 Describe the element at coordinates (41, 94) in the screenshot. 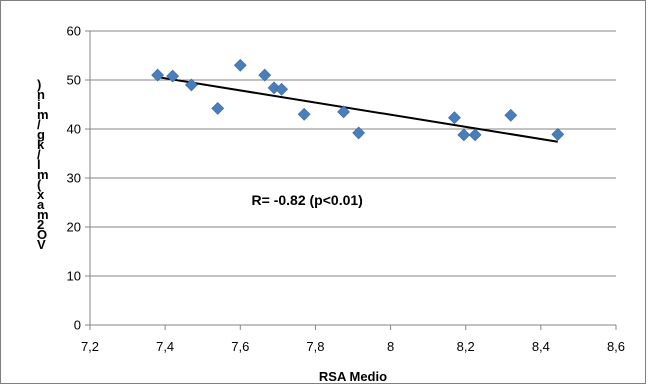

I see `y-axis-title-glyph: n` at that location.